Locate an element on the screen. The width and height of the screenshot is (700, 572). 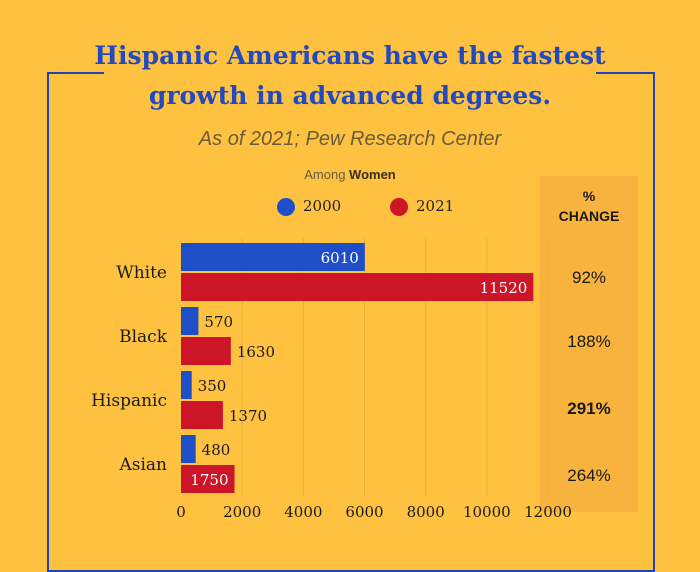
data-label-black-2000: 570 is located at coordinates (218, 322).